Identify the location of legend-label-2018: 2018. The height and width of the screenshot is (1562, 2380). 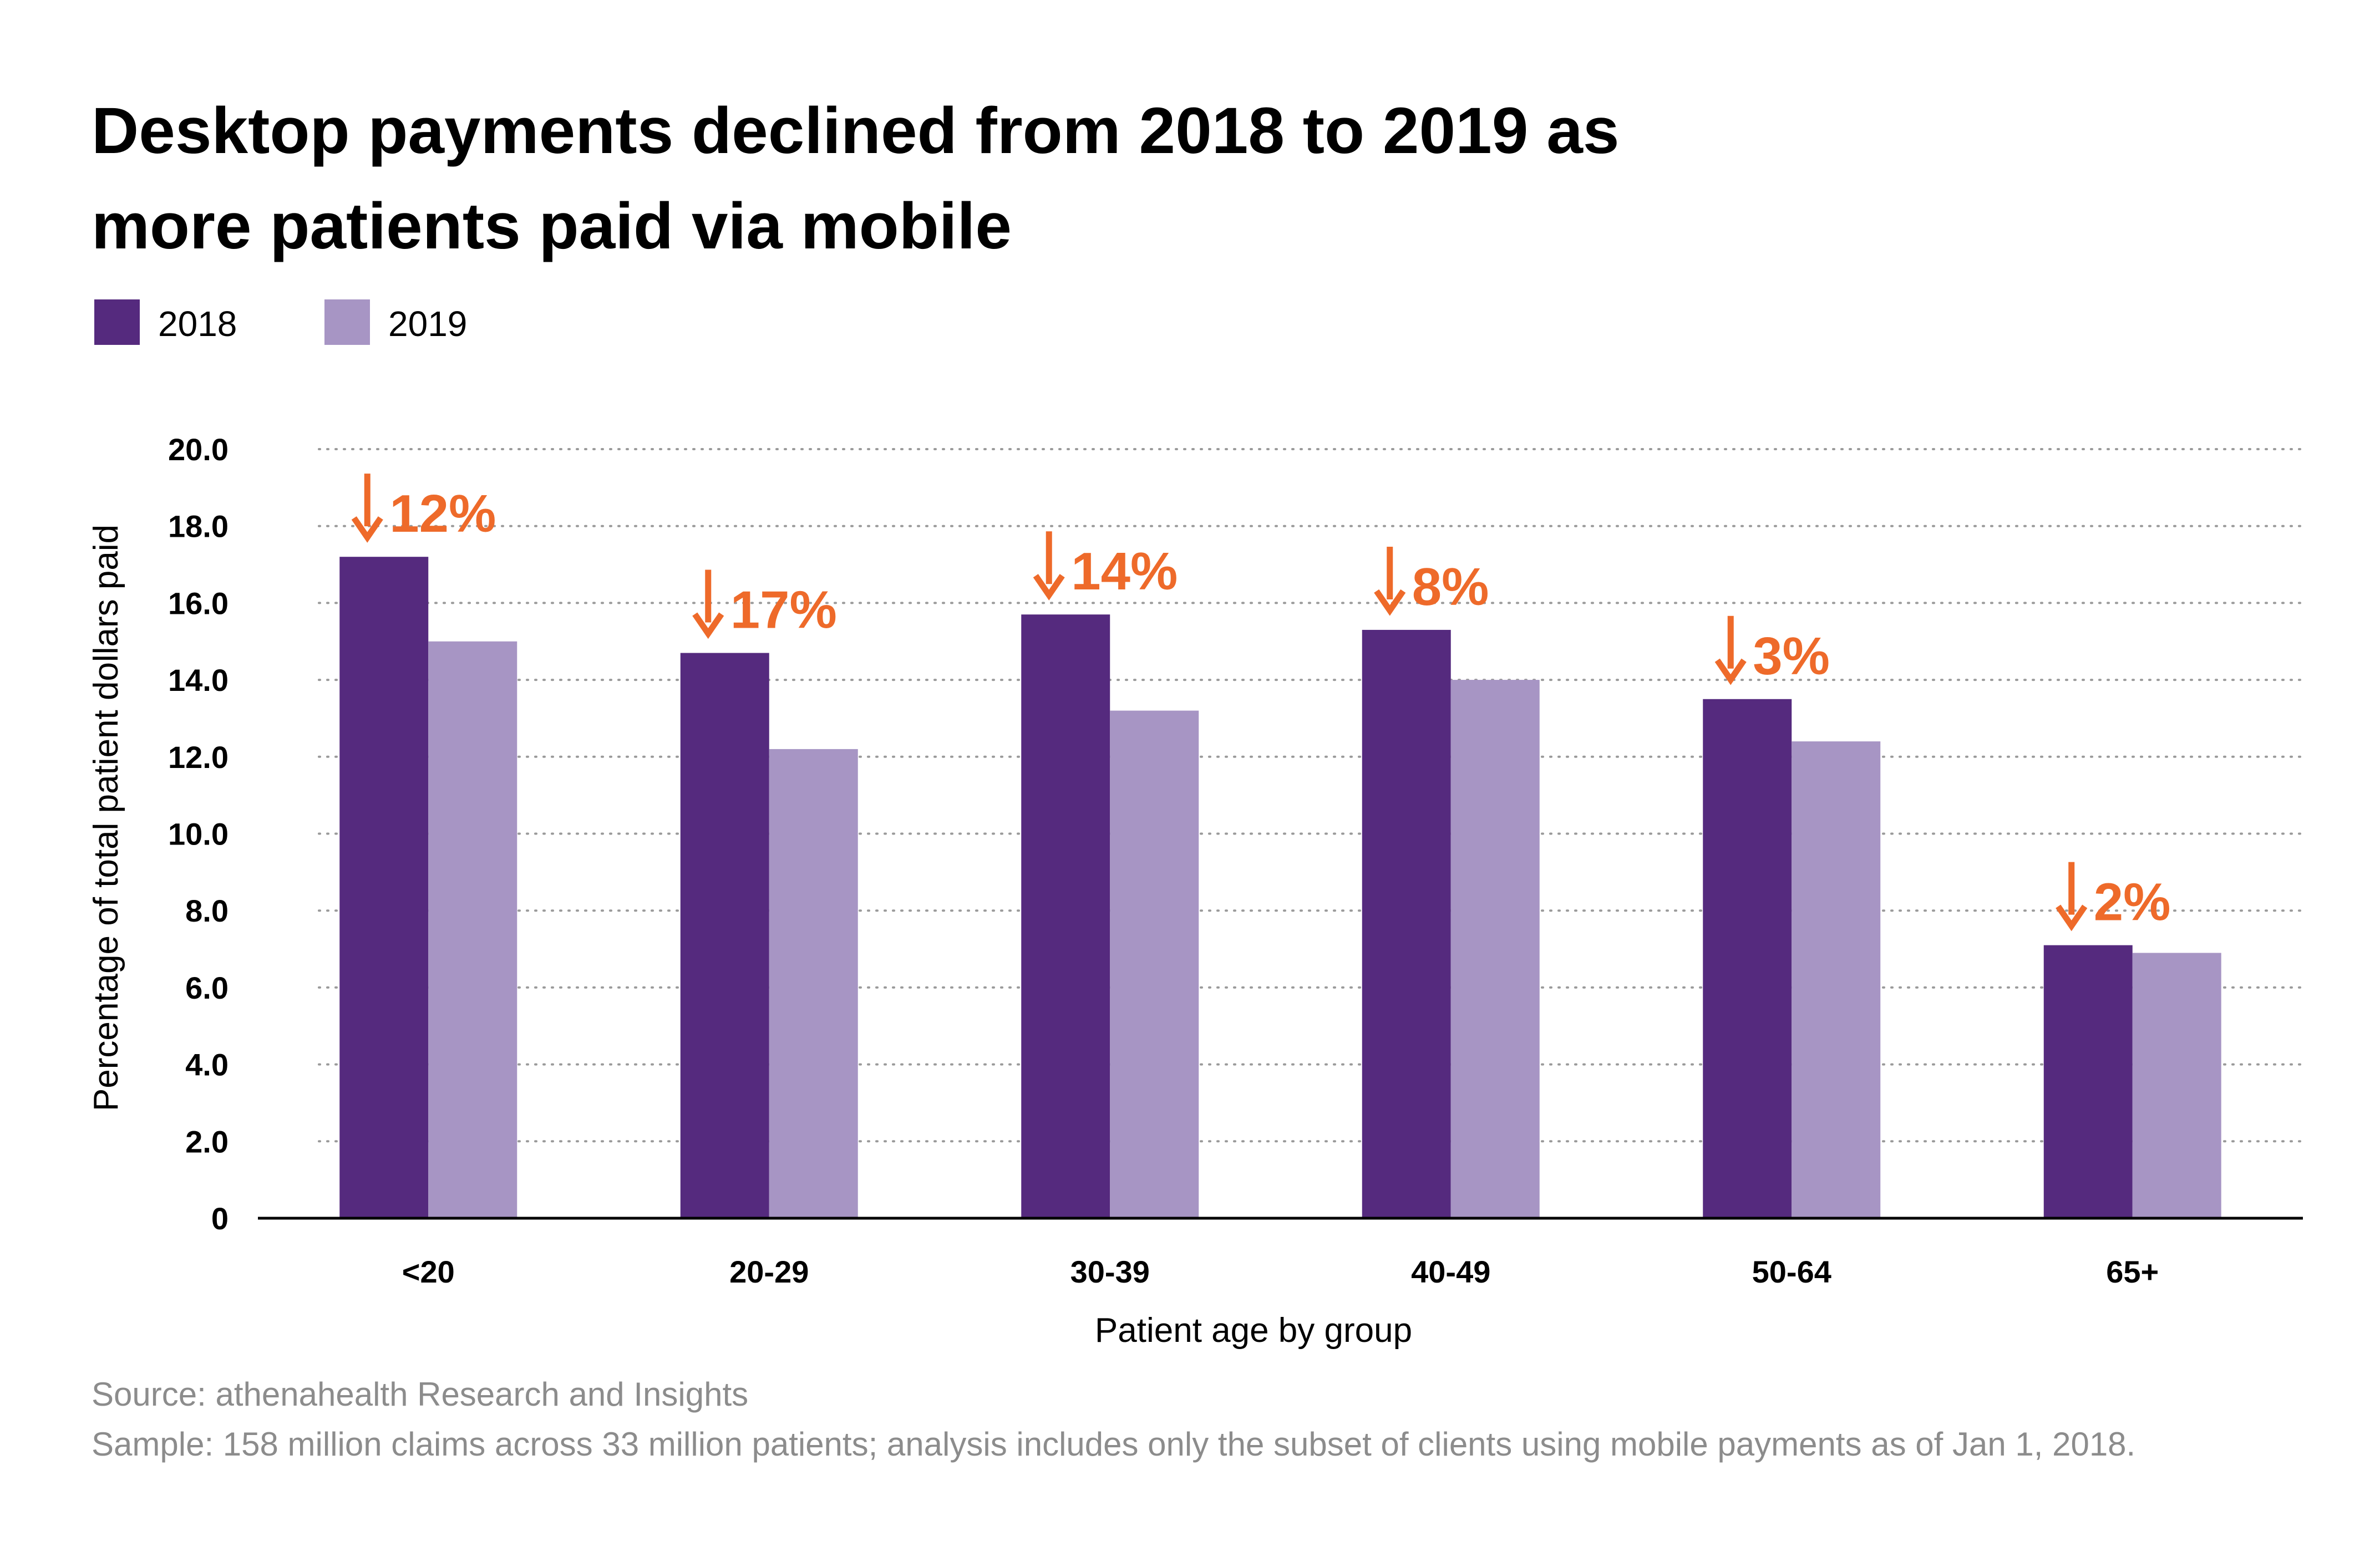
(197, 324).